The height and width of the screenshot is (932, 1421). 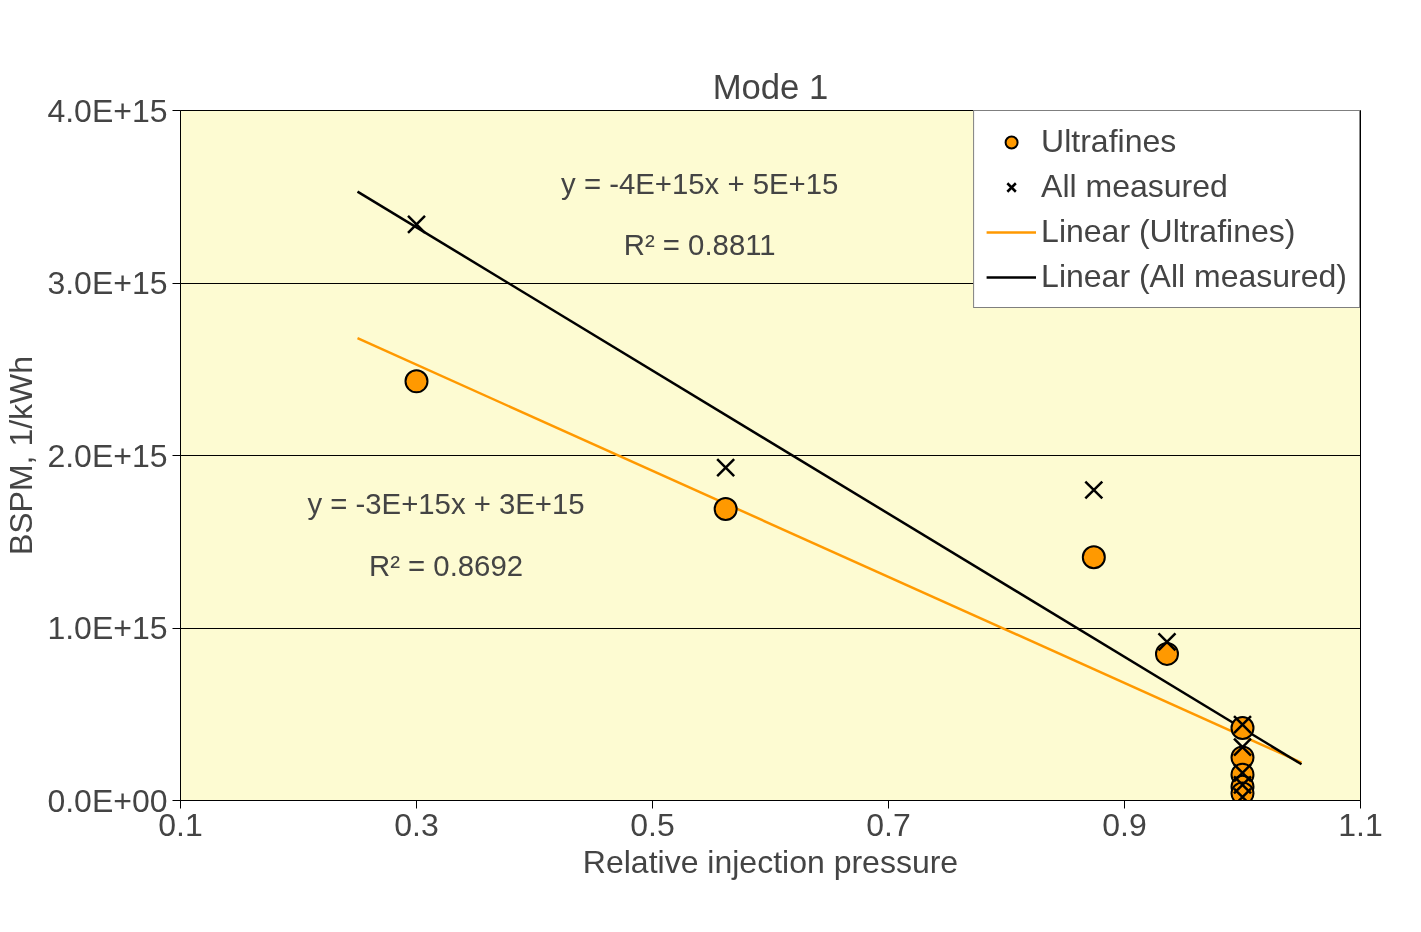 What do you see at coordinates (770, 86) in the screenshot?
I see `chart-title: Mode 1` at bounding box center [770, 86].